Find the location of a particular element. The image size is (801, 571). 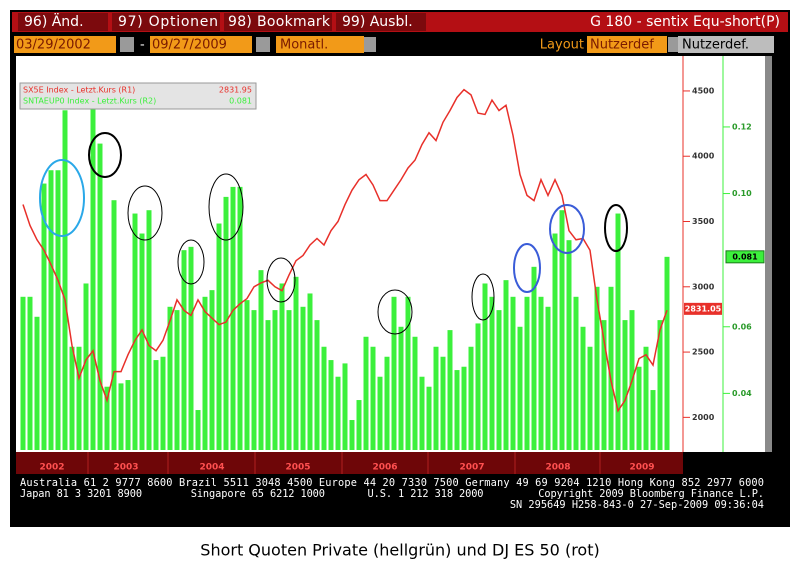

value-tag is located at coordinates (745, 257).